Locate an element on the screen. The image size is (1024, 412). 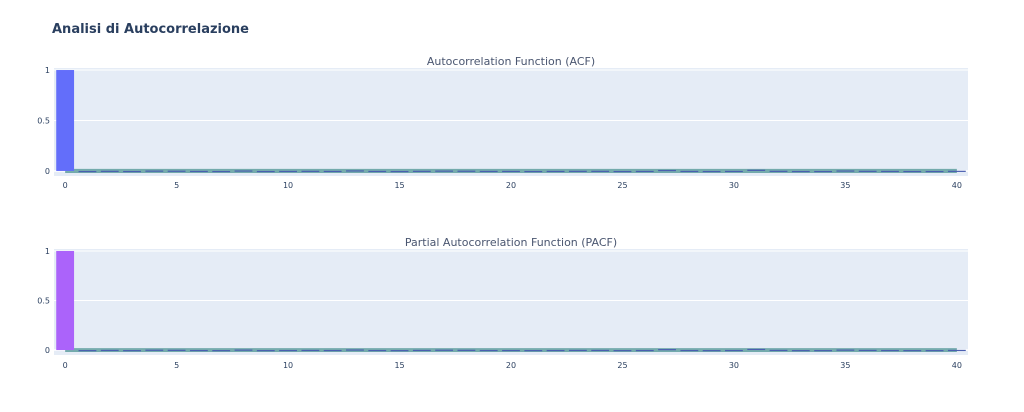
pacf-y-tick-label: 0.5 is located at coordinates (43, 301).